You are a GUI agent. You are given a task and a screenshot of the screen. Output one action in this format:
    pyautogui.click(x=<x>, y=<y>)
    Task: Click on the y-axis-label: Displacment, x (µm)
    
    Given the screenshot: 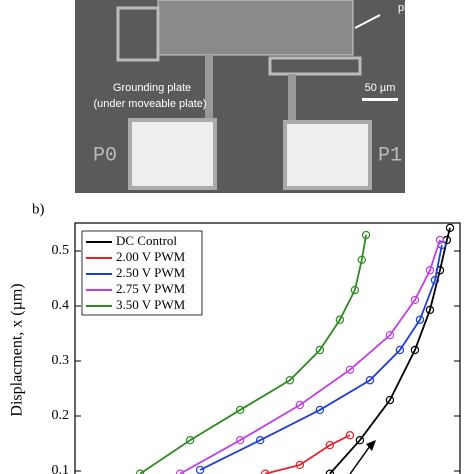 What is the action you would take?
    pyautogui.click(x=17, y=349)
    